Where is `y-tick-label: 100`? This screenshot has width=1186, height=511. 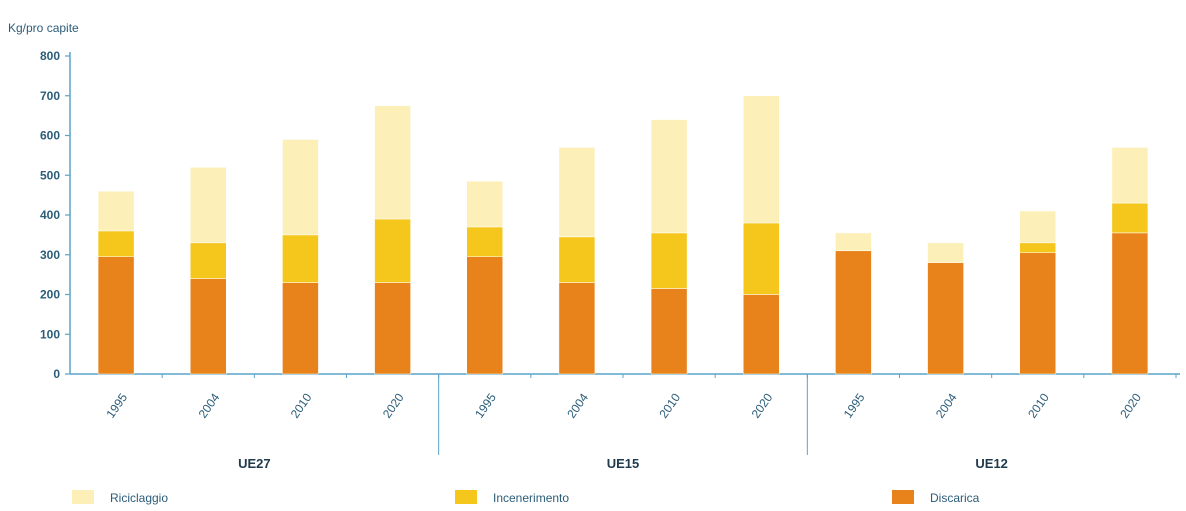 y-tick-label: 100 is located at coordinates (50, 334).